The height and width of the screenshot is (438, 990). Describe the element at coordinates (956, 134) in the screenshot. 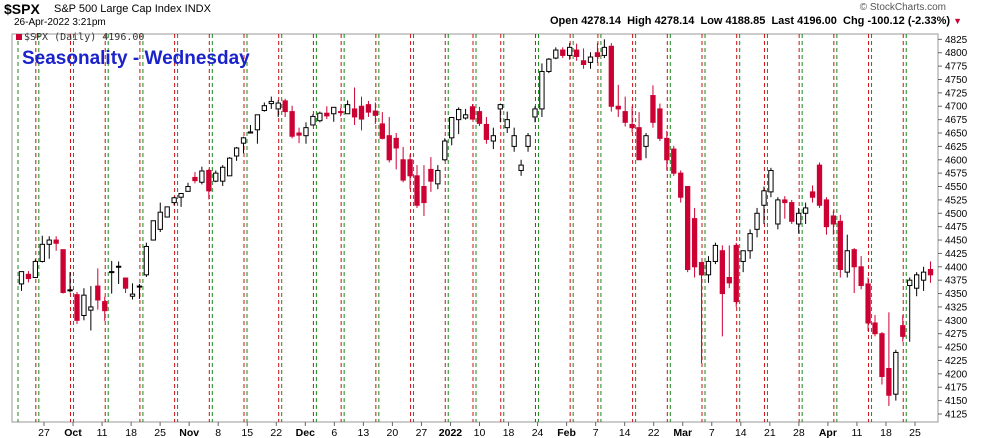

I see `y-tick-label: 4650` at that location.